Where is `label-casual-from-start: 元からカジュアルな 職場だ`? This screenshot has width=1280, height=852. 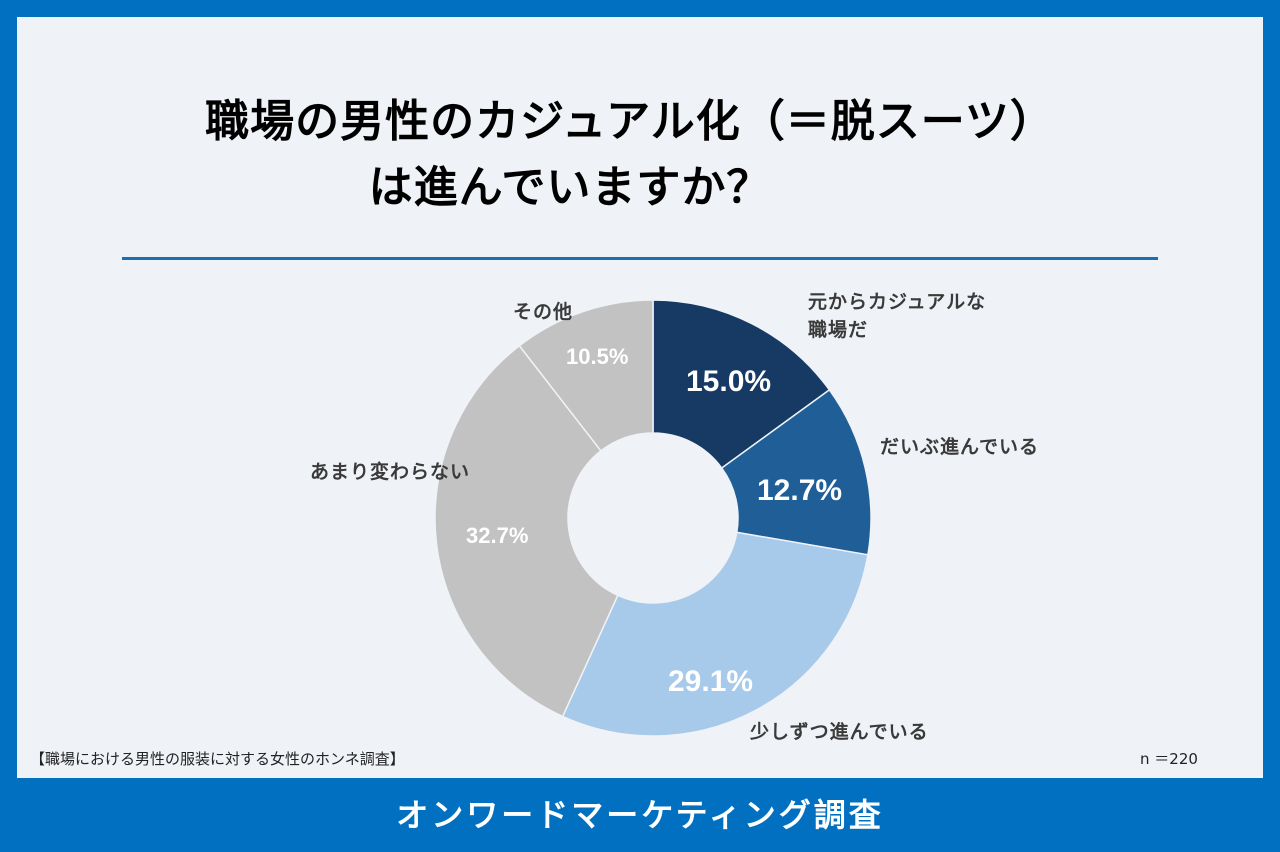 label-casual-from-start: 元からカジュアルな 職場だ is located at coordinates (897, 316).